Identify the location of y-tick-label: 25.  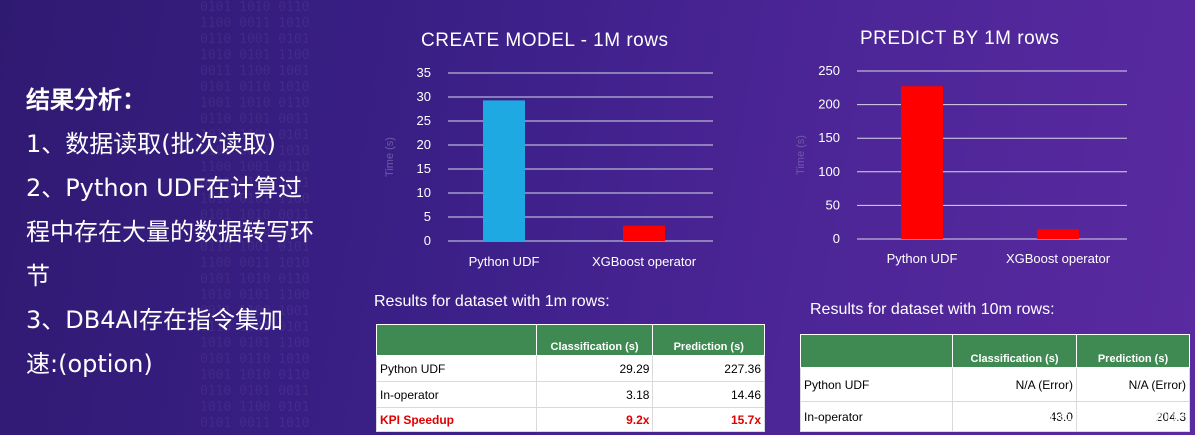
(424, 120).